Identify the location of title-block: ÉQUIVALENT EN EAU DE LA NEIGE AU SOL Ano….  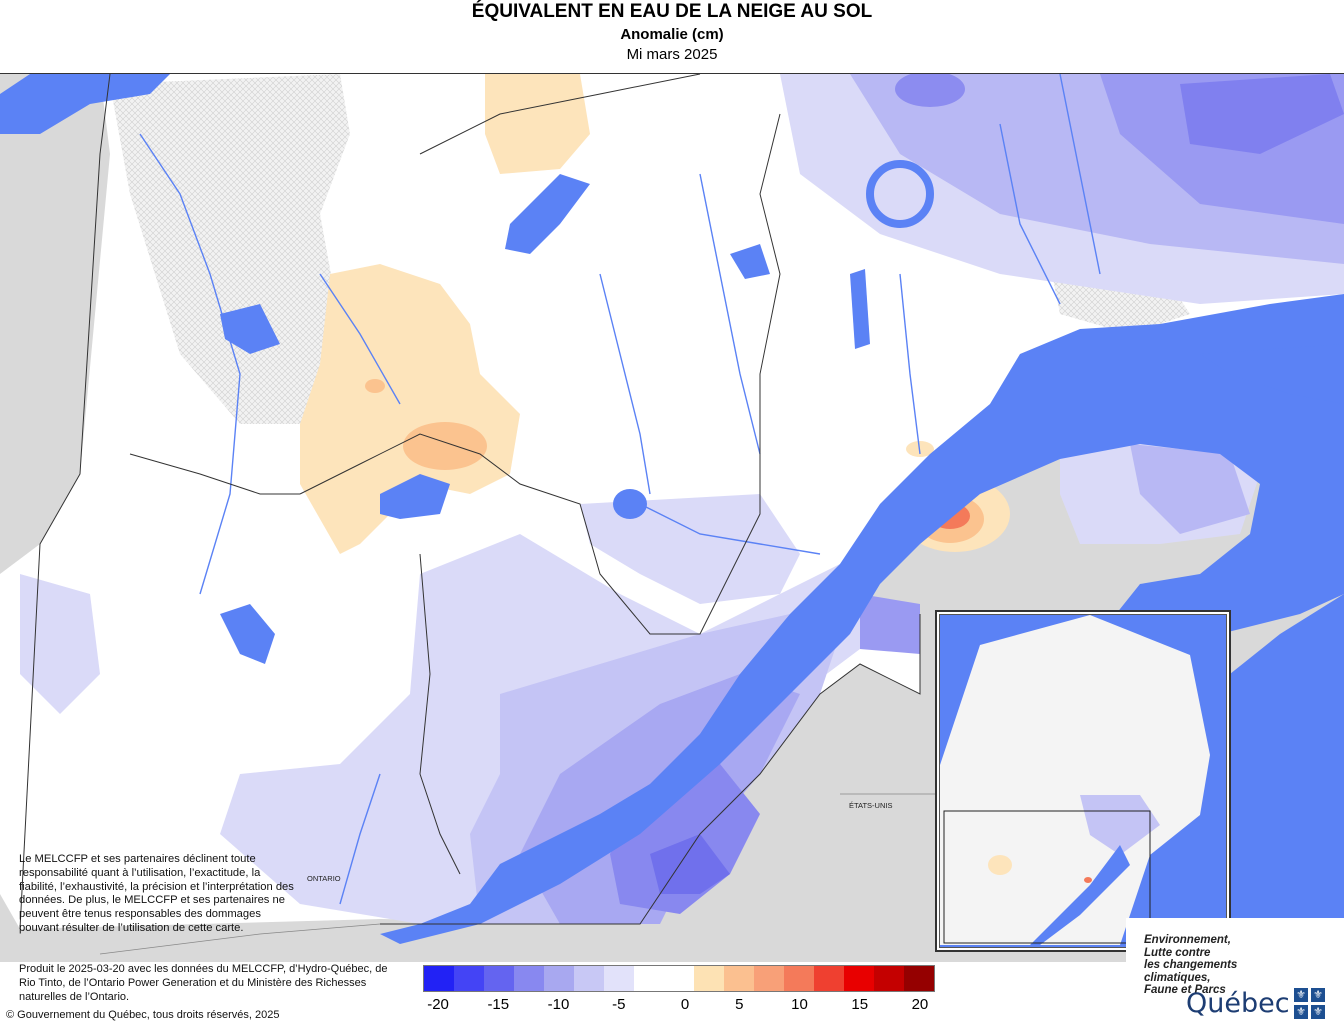
(672, 32).